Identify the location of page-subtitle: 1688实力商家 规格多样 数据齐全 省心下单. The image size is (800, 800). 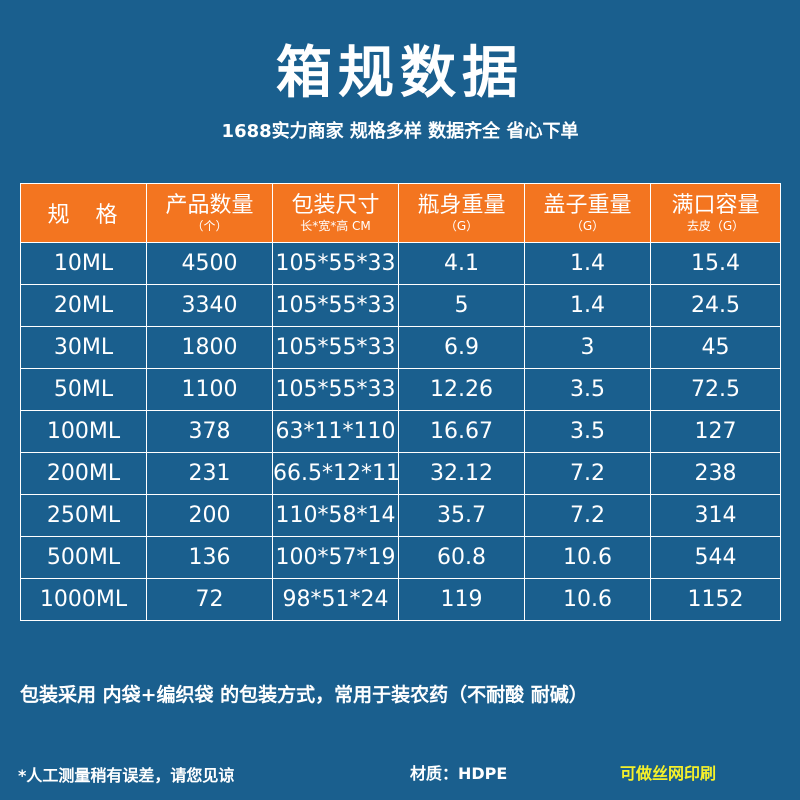
(400, 131).